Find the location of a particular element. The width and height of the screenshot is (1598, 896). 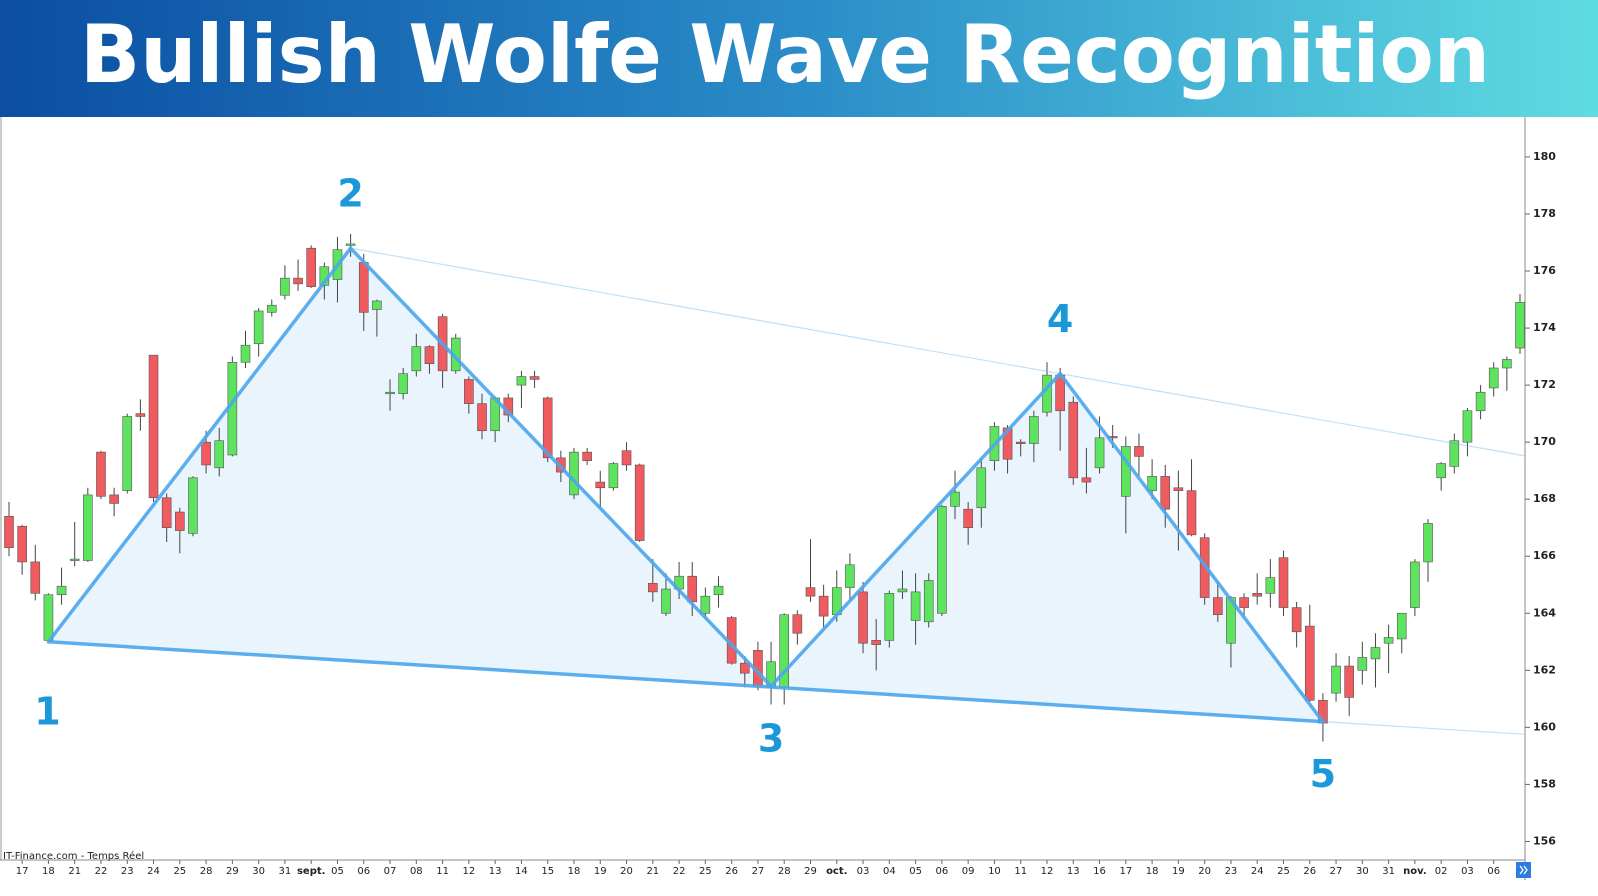

x-tick-label: 10 is located at coordinates (994, 871).